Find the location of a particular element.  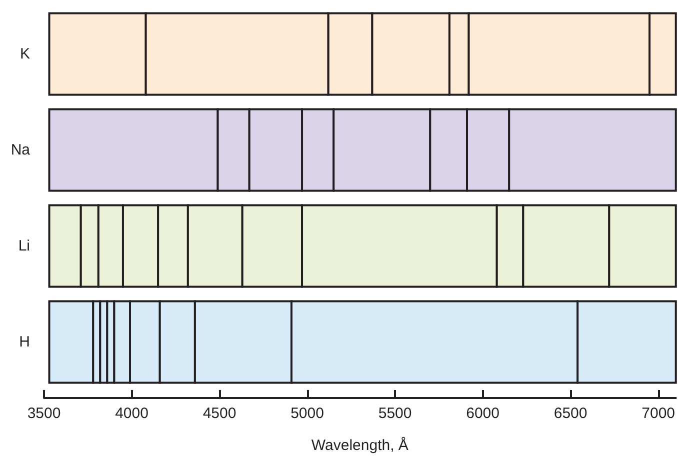

y-tick-label: Na is located at coordinates (20, 150).